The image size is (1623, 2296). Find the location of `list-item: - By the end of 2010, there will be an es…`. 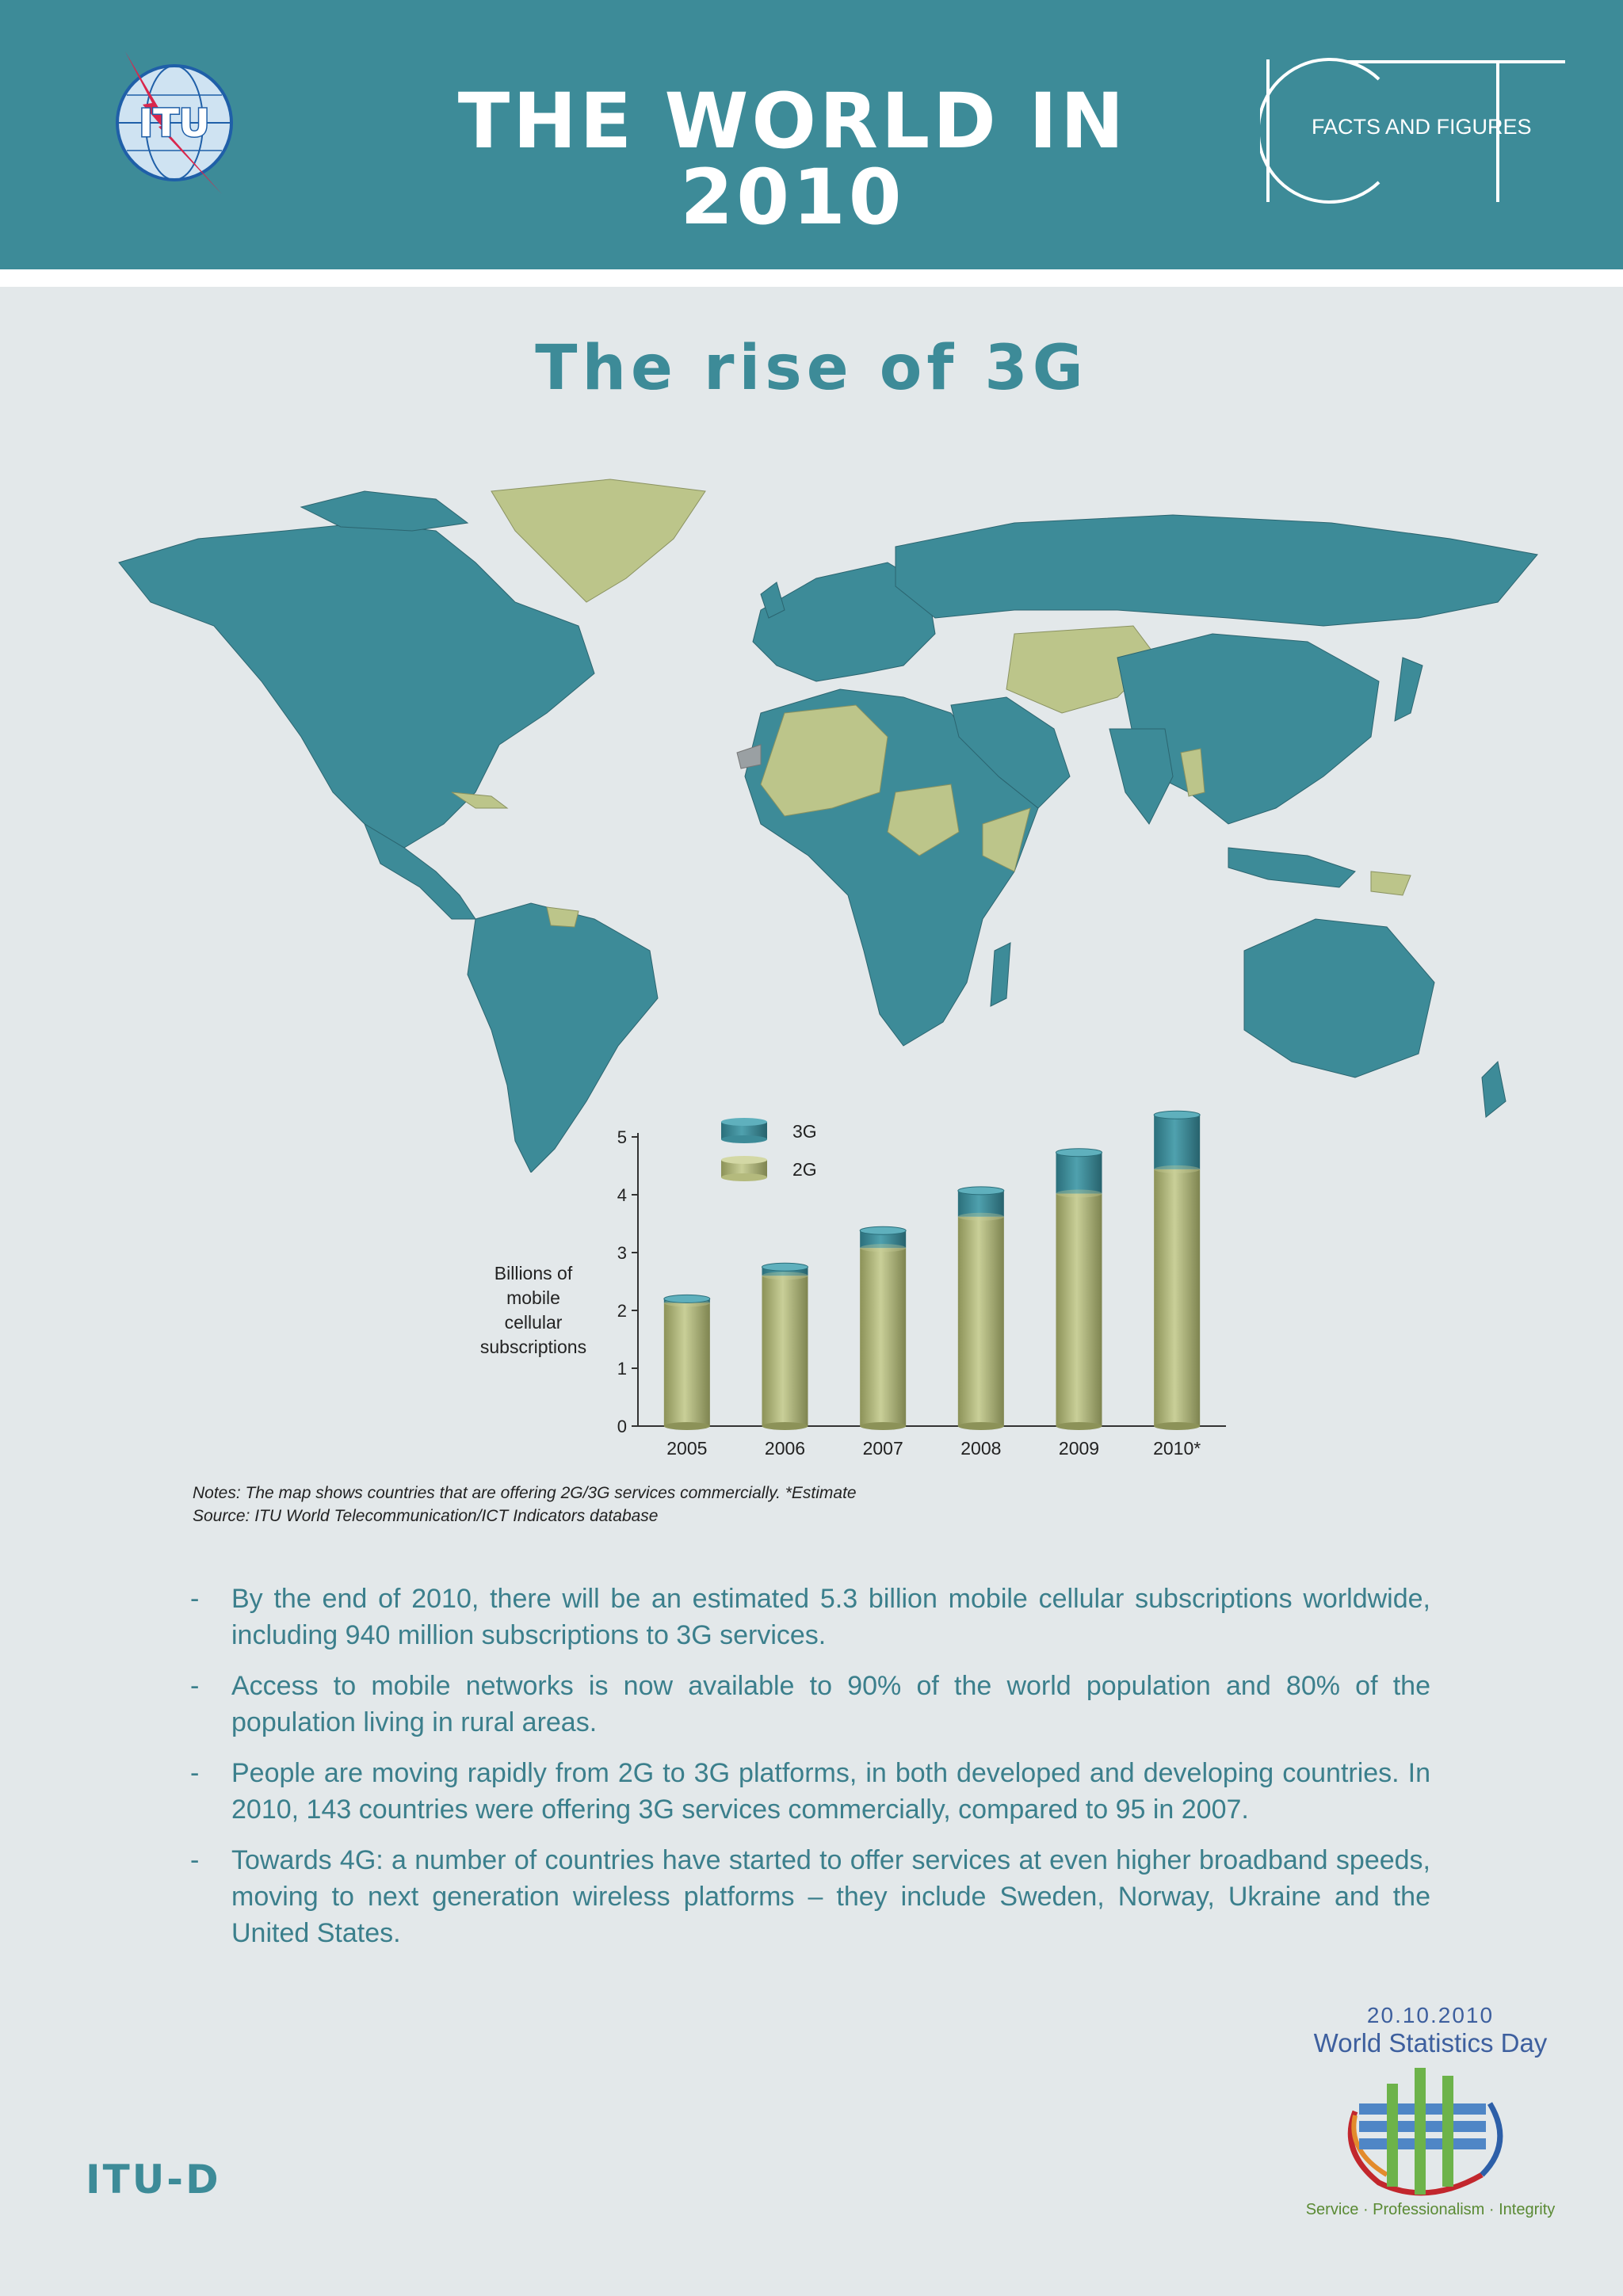

list-item: - By the end of 2010, there will be an es… is located at coordinates (810, 1617).